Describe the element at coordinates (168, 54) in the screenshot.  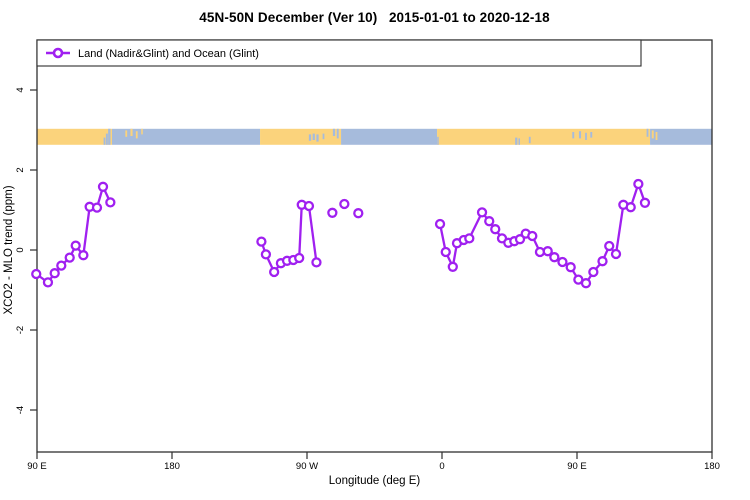
I see `legend-label: Land (Nadir&Glint) and Ocean (Glint)` at that location.